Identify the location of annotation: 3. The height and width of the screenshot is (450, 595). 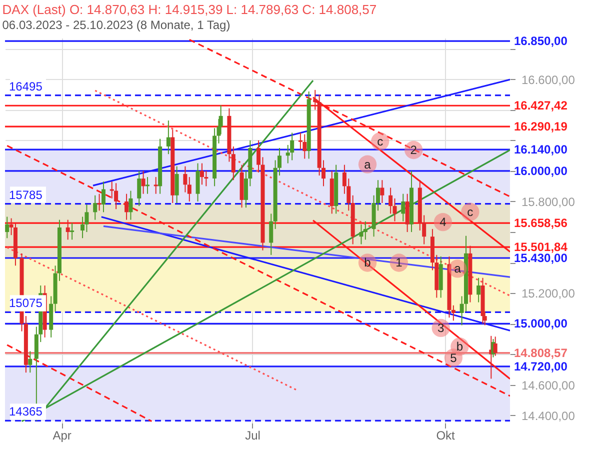
(441, 327).